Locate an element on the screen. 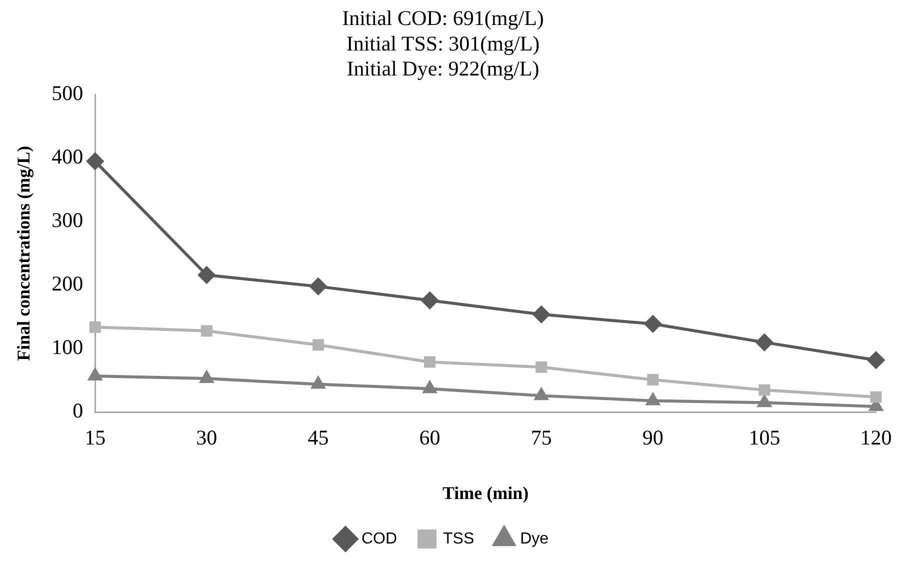 The width and height of the screenshot is (906, 567). chart-title: Initial COD: 691(mg/L) Initial TSS: 301(mg/L) Initial Dye: 922(mg/L) is located at coordinates (443, 43).